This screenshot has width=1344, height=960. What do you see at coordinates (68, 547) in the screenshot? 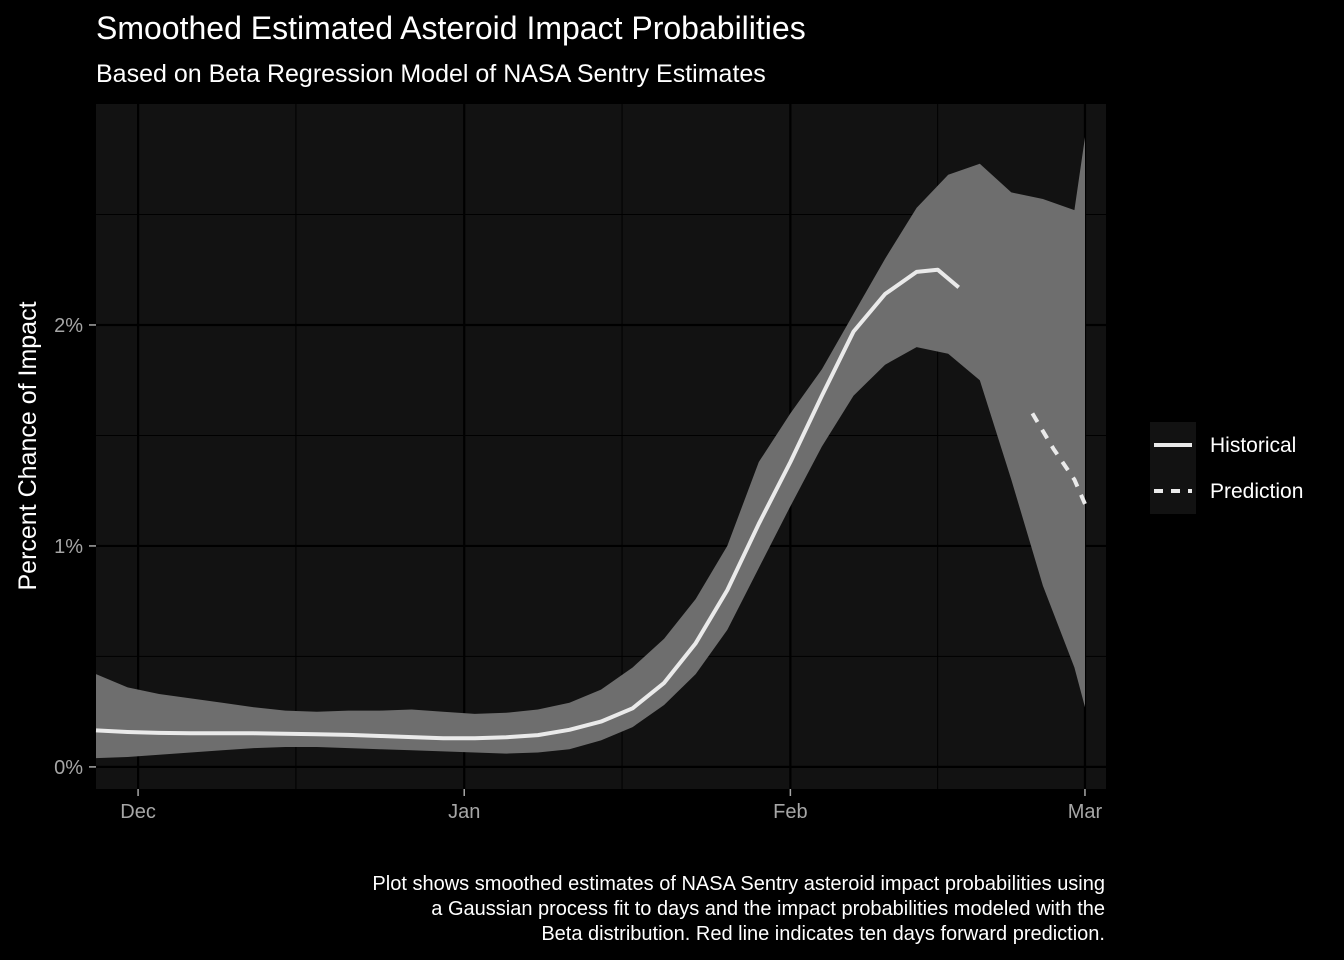
I see `y-tick-label: 1%` at bounding box center [68, 547].